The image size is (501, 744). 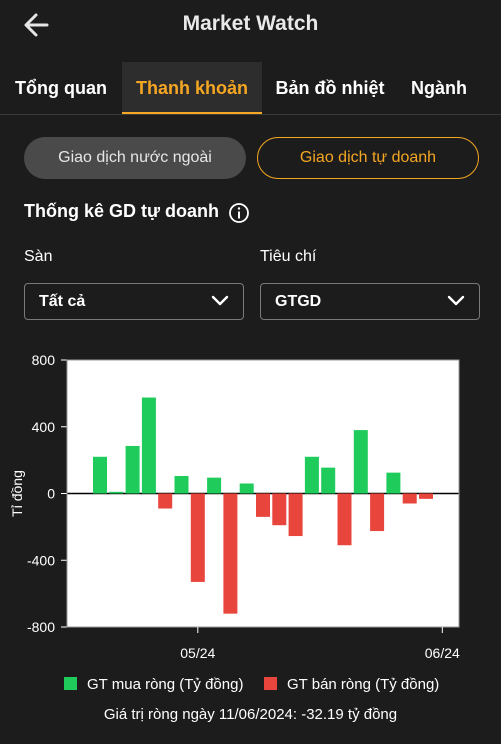 What do you see at coordinates (44, 427) in the screenshot?
I see `y-tick-label: 400` at bounding box center [44, 427].